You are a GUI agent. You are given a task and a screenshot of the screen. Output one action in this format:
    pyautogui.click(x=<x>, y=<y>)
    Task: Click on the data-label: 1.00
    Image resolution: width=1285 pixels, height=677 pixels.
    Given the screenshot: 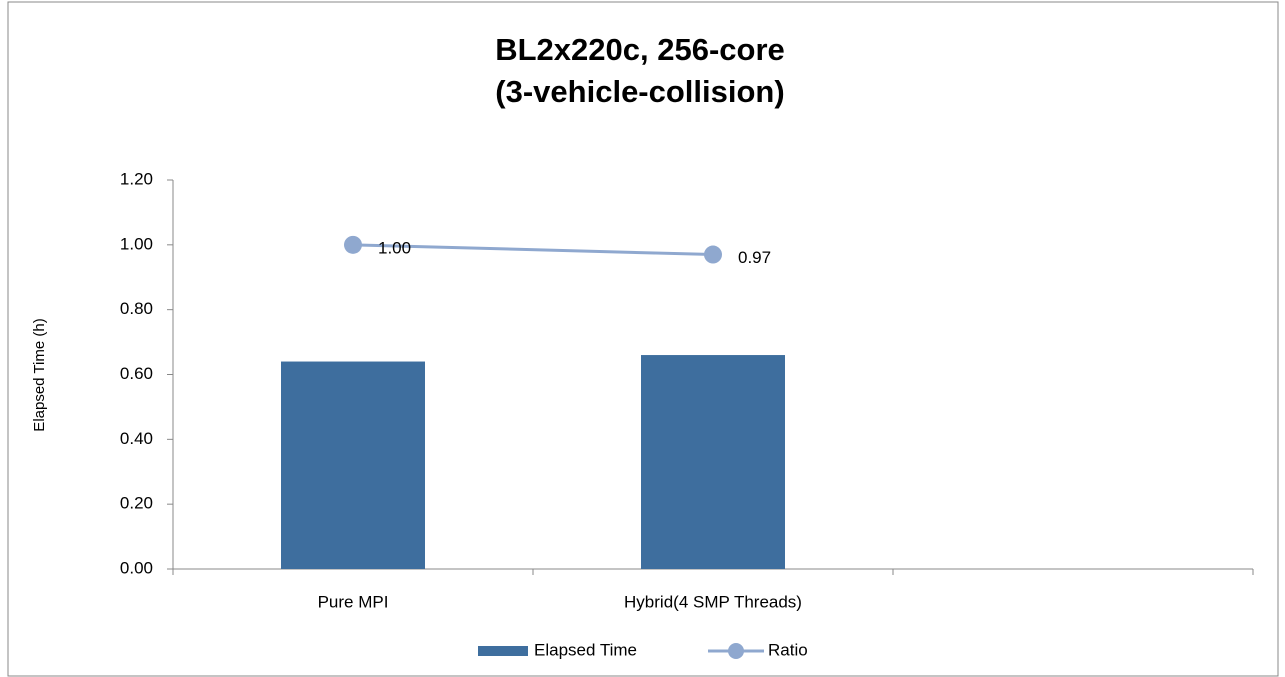 What is the action you would take?
    pyautogui.click(x=394, y=247)
    